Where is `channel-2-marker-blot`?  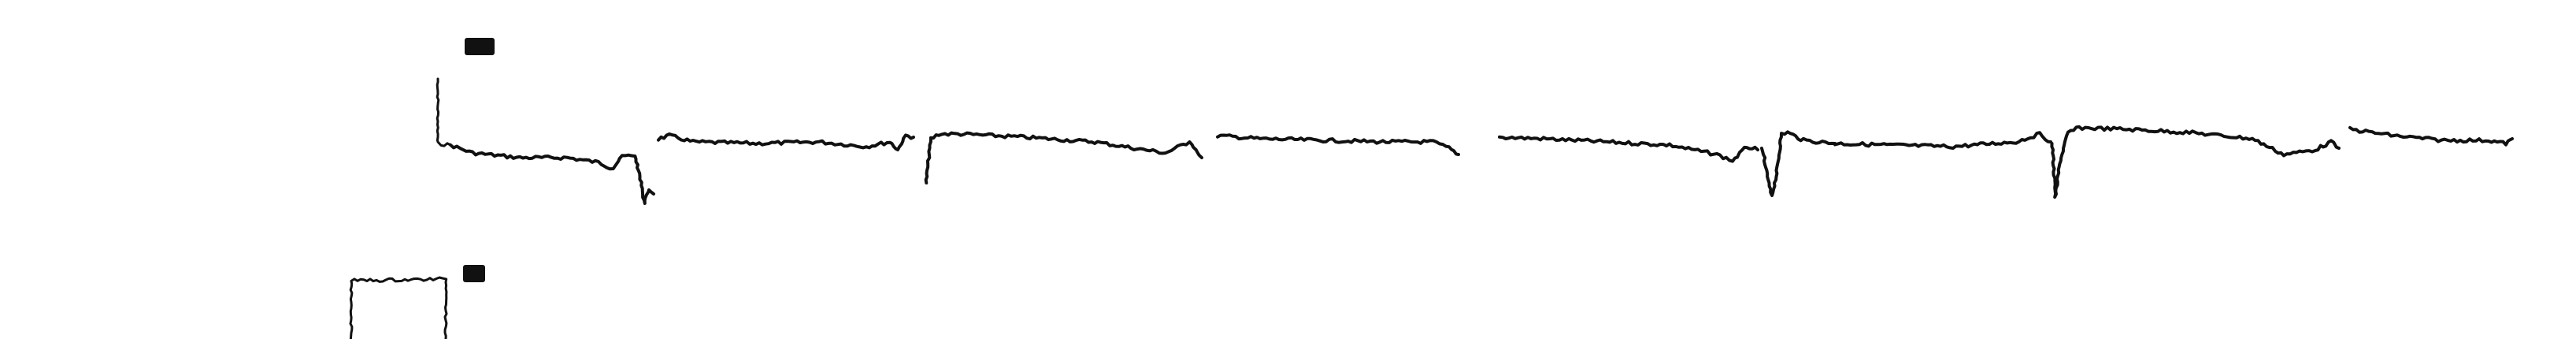
channel-2-marker-blot is located at coordinates (474, 273).